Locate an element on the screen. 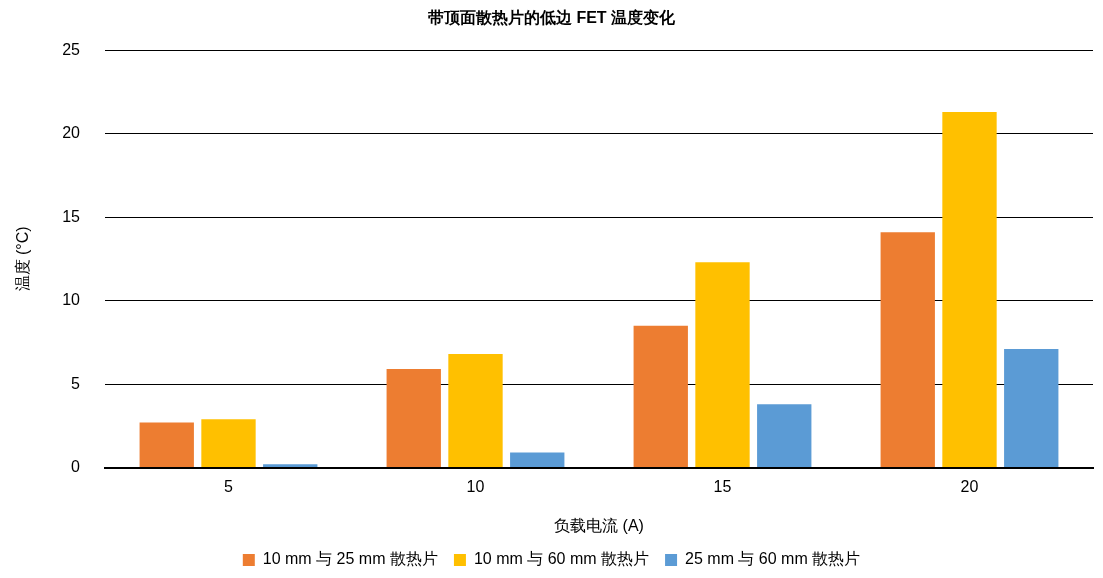 The width and height of the screenshot is (1103, 578). x-tick-label: 20 is located at coordinates (969, 486).